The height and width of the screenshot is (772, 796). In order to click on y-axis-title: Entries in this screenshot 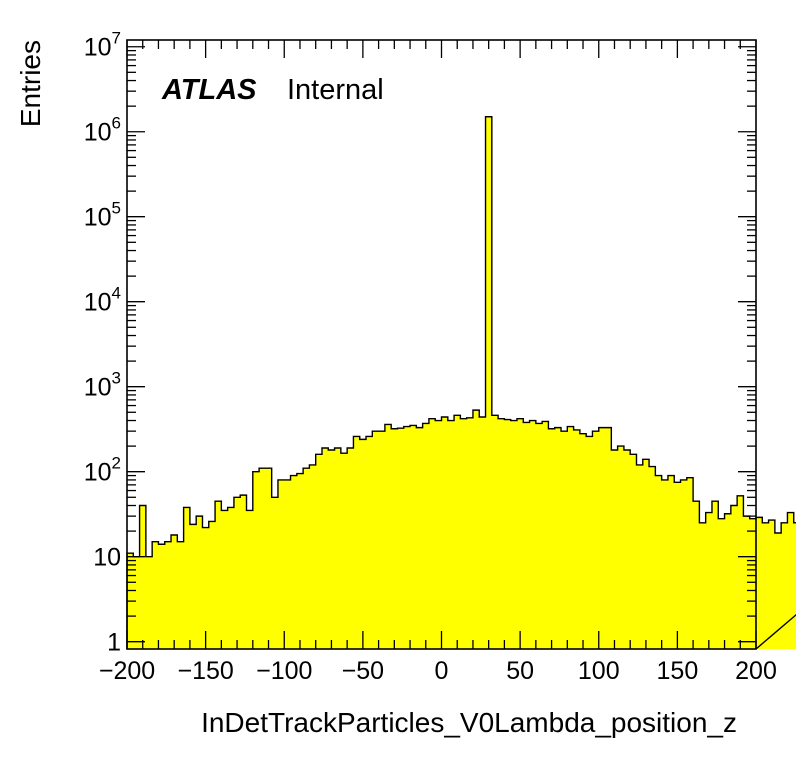, I will do `click(30, 83)`.